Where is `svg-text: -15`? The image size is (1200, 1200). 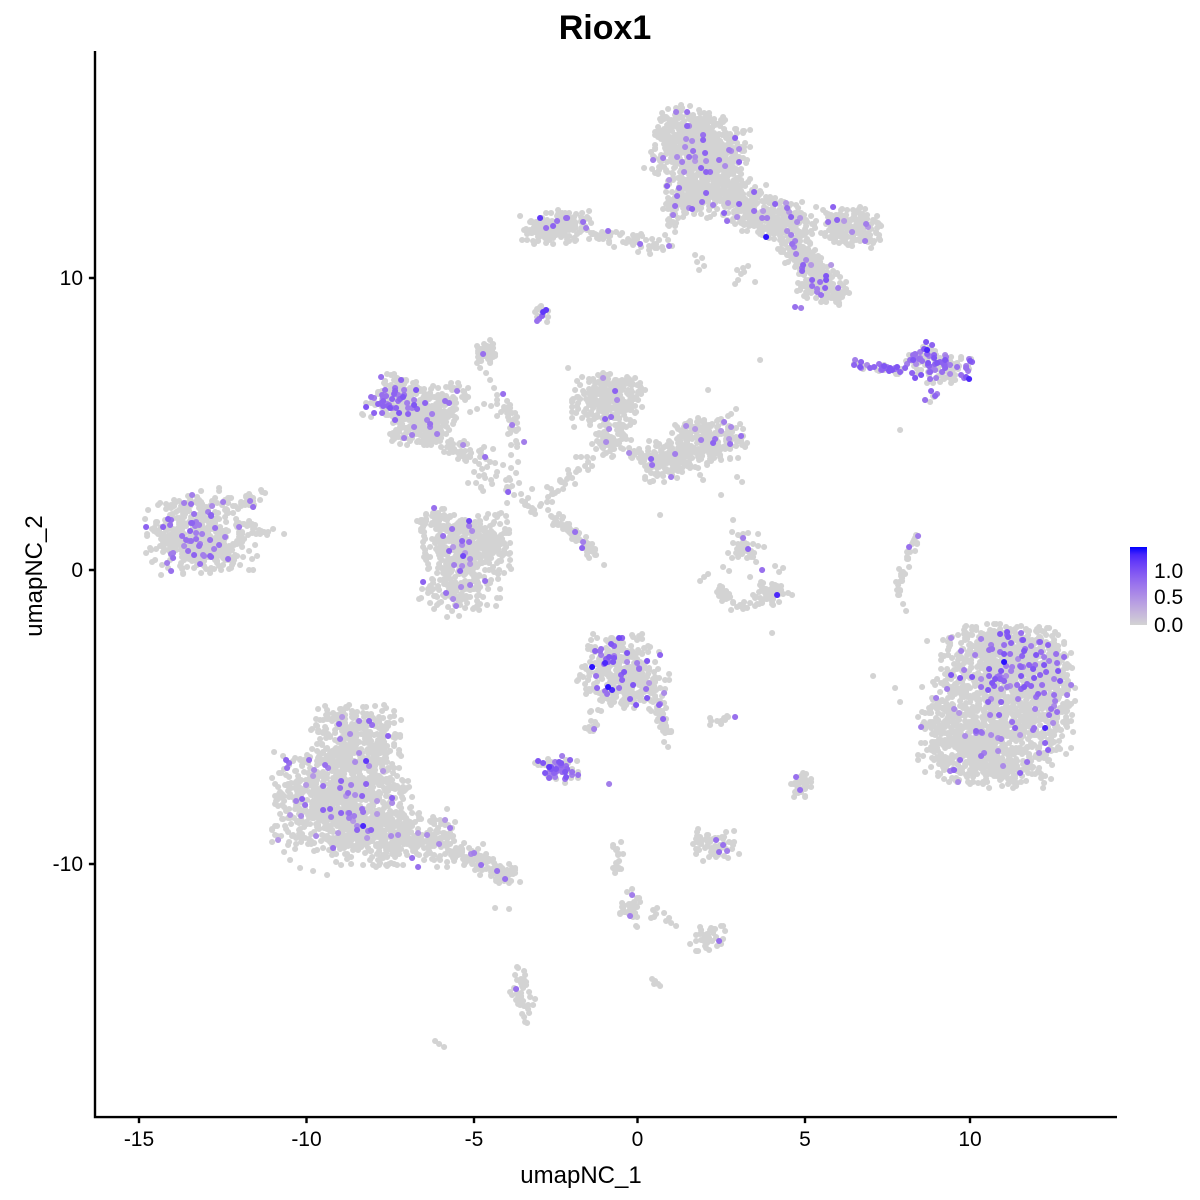
svg-text: -15 is located at coordinates (139, 1139).